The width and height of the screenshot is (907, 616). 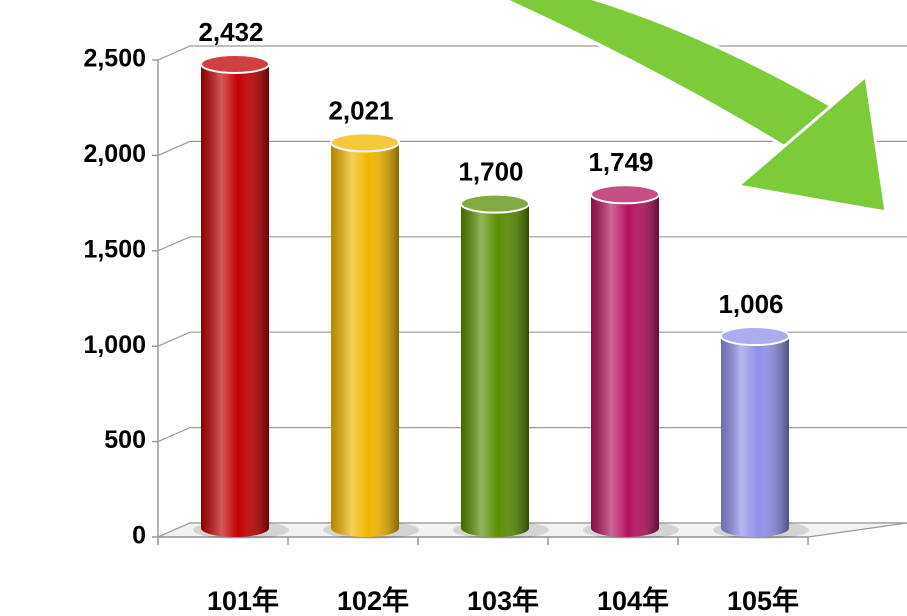 I want to click on y-tick-label: 500, so click(x=125, y=440).